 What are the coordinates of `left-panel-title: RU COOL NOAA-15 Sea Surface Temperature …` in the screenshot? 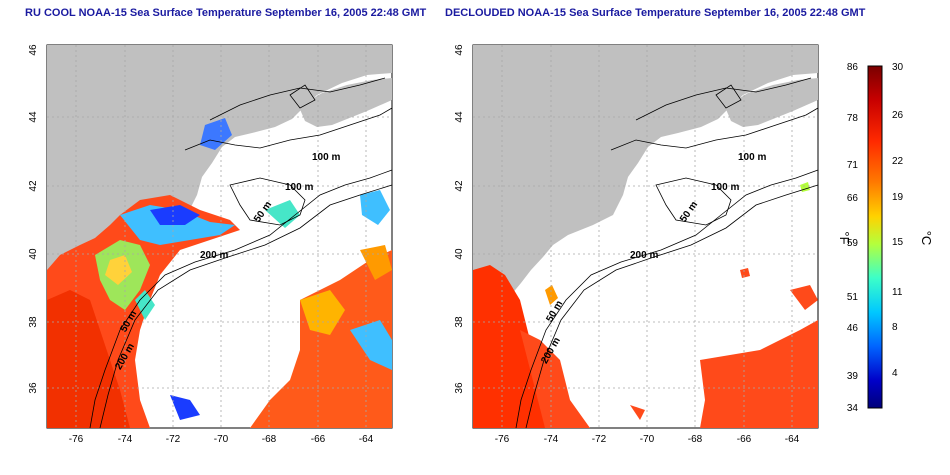 It's located at (226, 13).